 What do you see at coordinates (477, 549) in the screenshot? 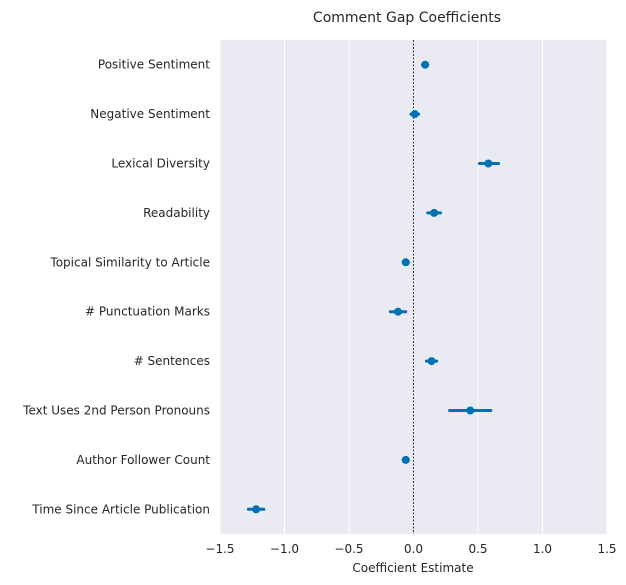
I see `x-tick-label-4: 0.5` at bounding box center [477, 549].